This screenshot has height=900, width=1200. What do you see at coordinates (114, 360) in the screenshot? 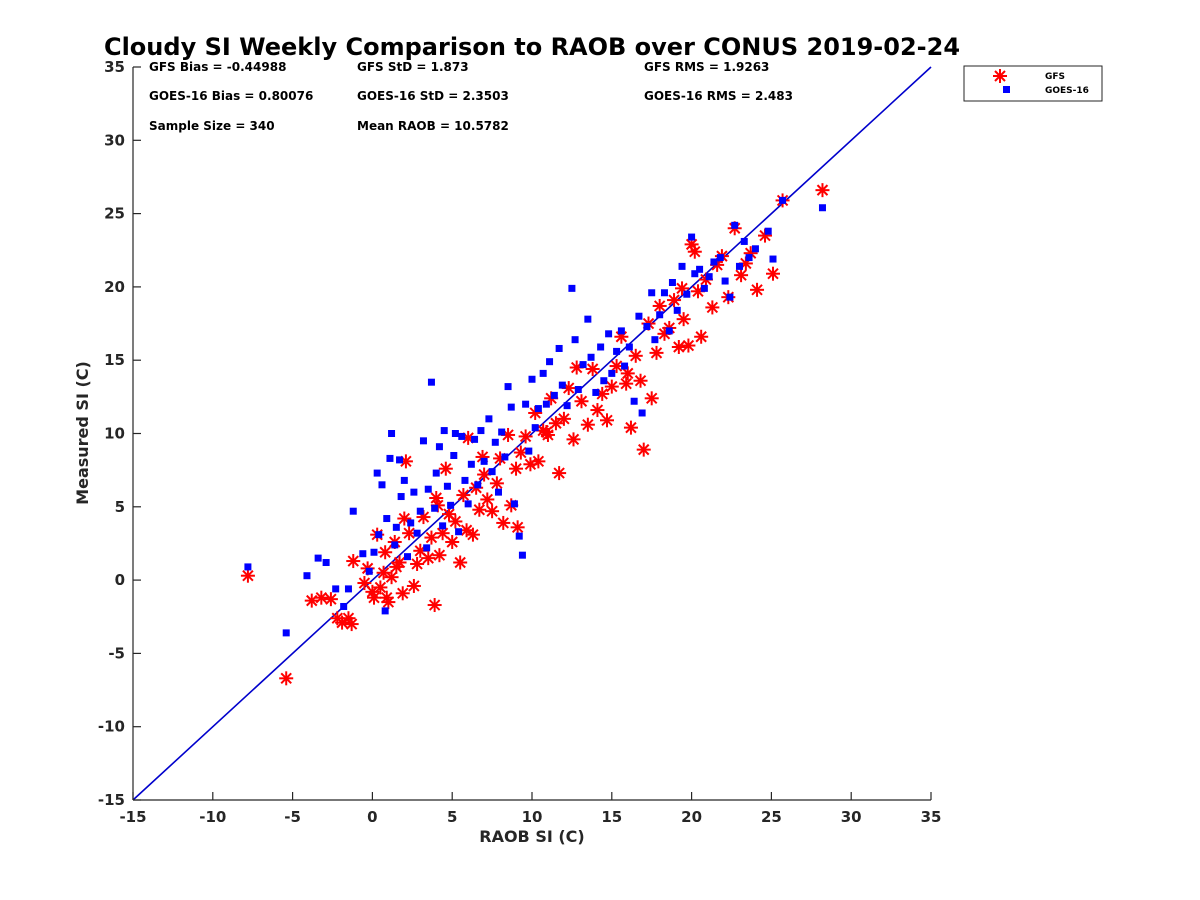
I see `y-tick-label: 15` at bounding box center [114, 360].